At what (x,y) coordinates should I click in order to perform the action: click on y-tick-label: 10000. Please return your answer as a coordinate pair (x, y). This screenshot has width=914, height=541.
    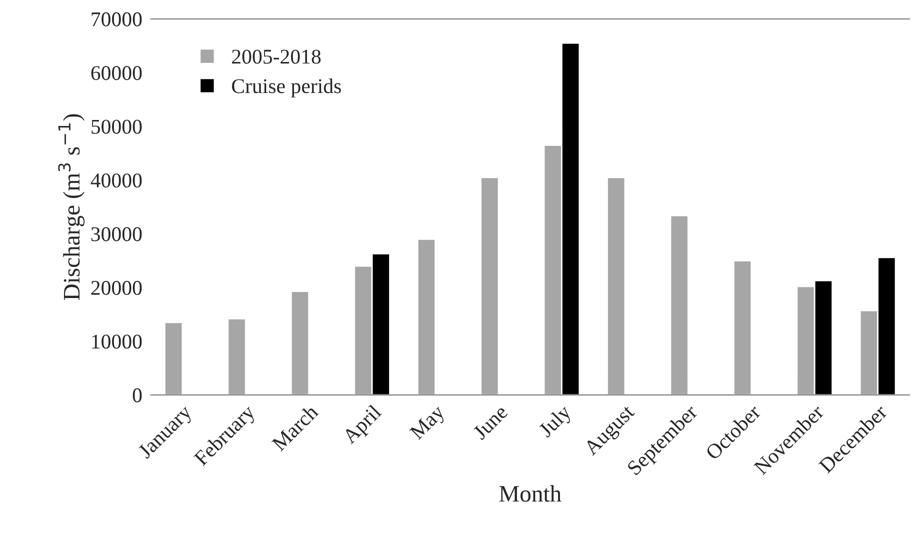
    Looking at the image, I should click on (117, 341).